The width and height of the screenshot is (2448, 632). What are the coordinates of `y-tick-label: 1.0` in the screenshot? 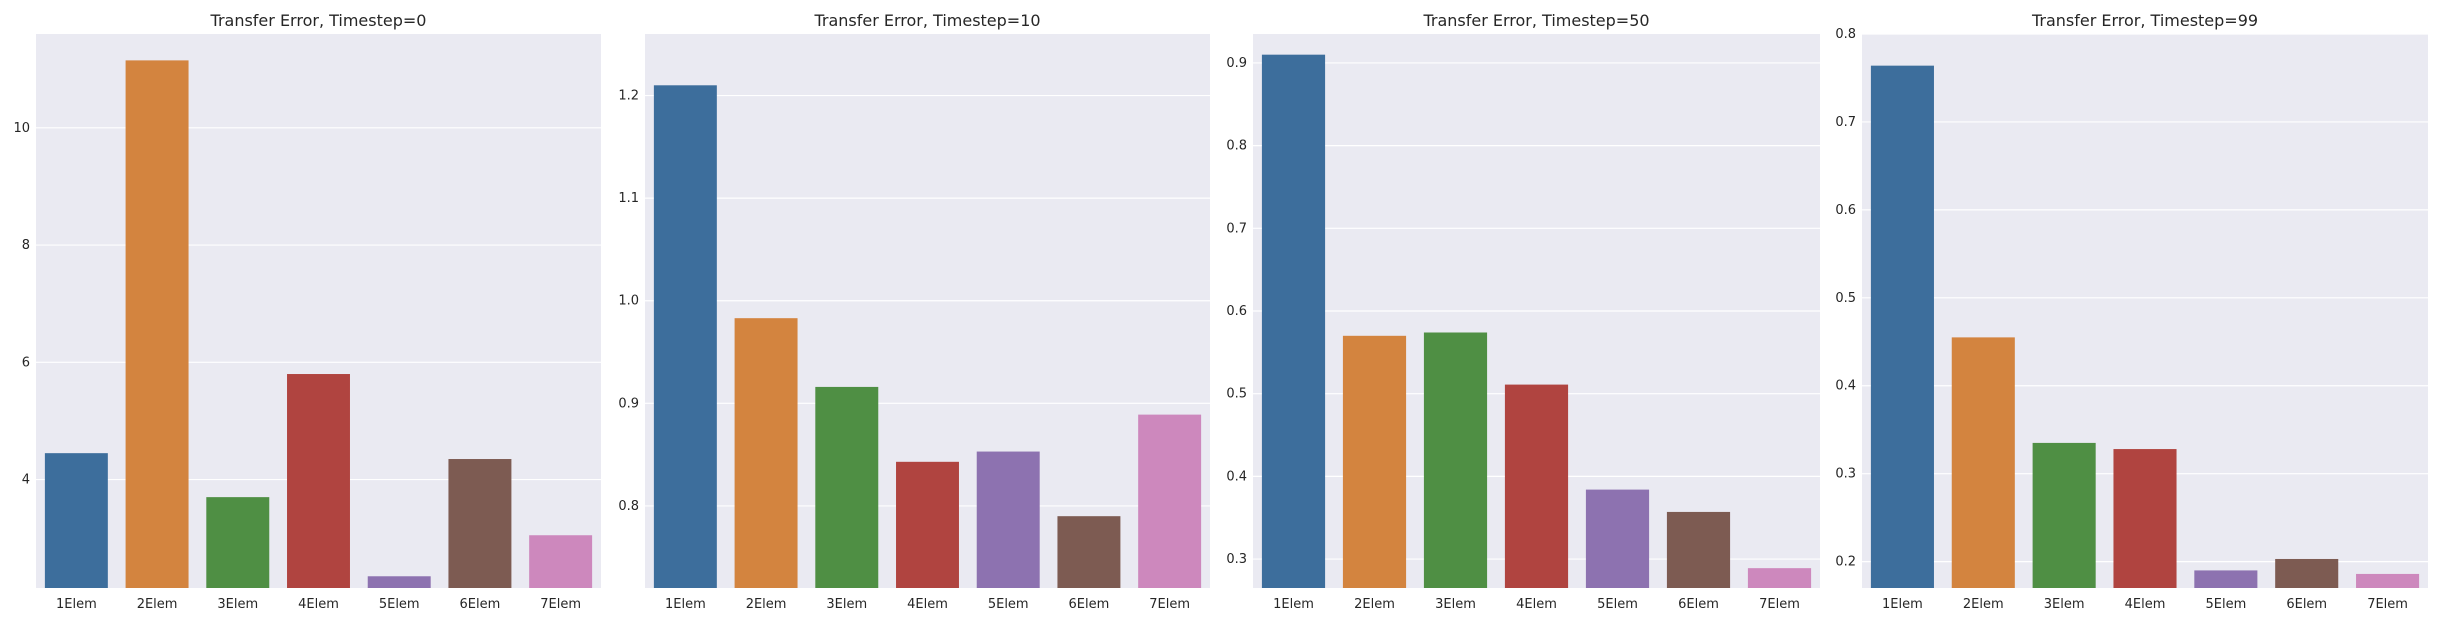 It's located at (628, 301).